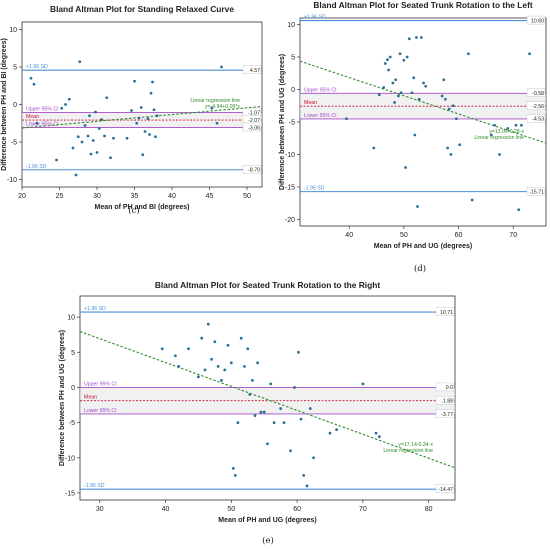 The width and height of the screenshot is (550, 549). I want to click on ref-line-label: Upper 95% CI, so click(320, 90).